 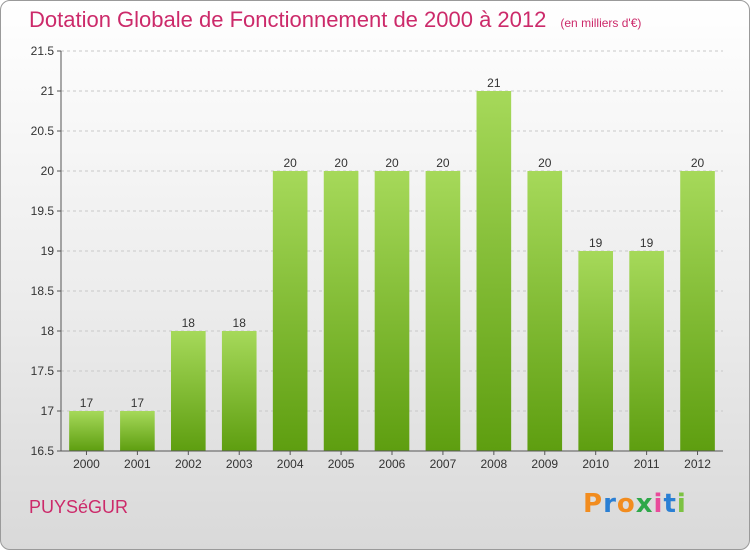 What do you see at coordinates (544, 464) in the screenshot?
I see `x-tick-label: 2009` at bounding box center [544, 464].